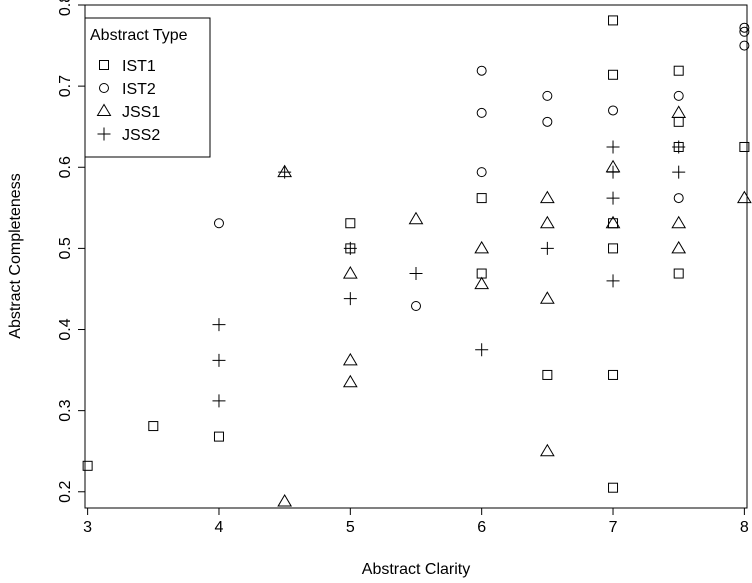  What do you see at coordinates (65, 329) in the screenshot?
I see `y-tick-label: 0.4` at bounding box center [65, 329].